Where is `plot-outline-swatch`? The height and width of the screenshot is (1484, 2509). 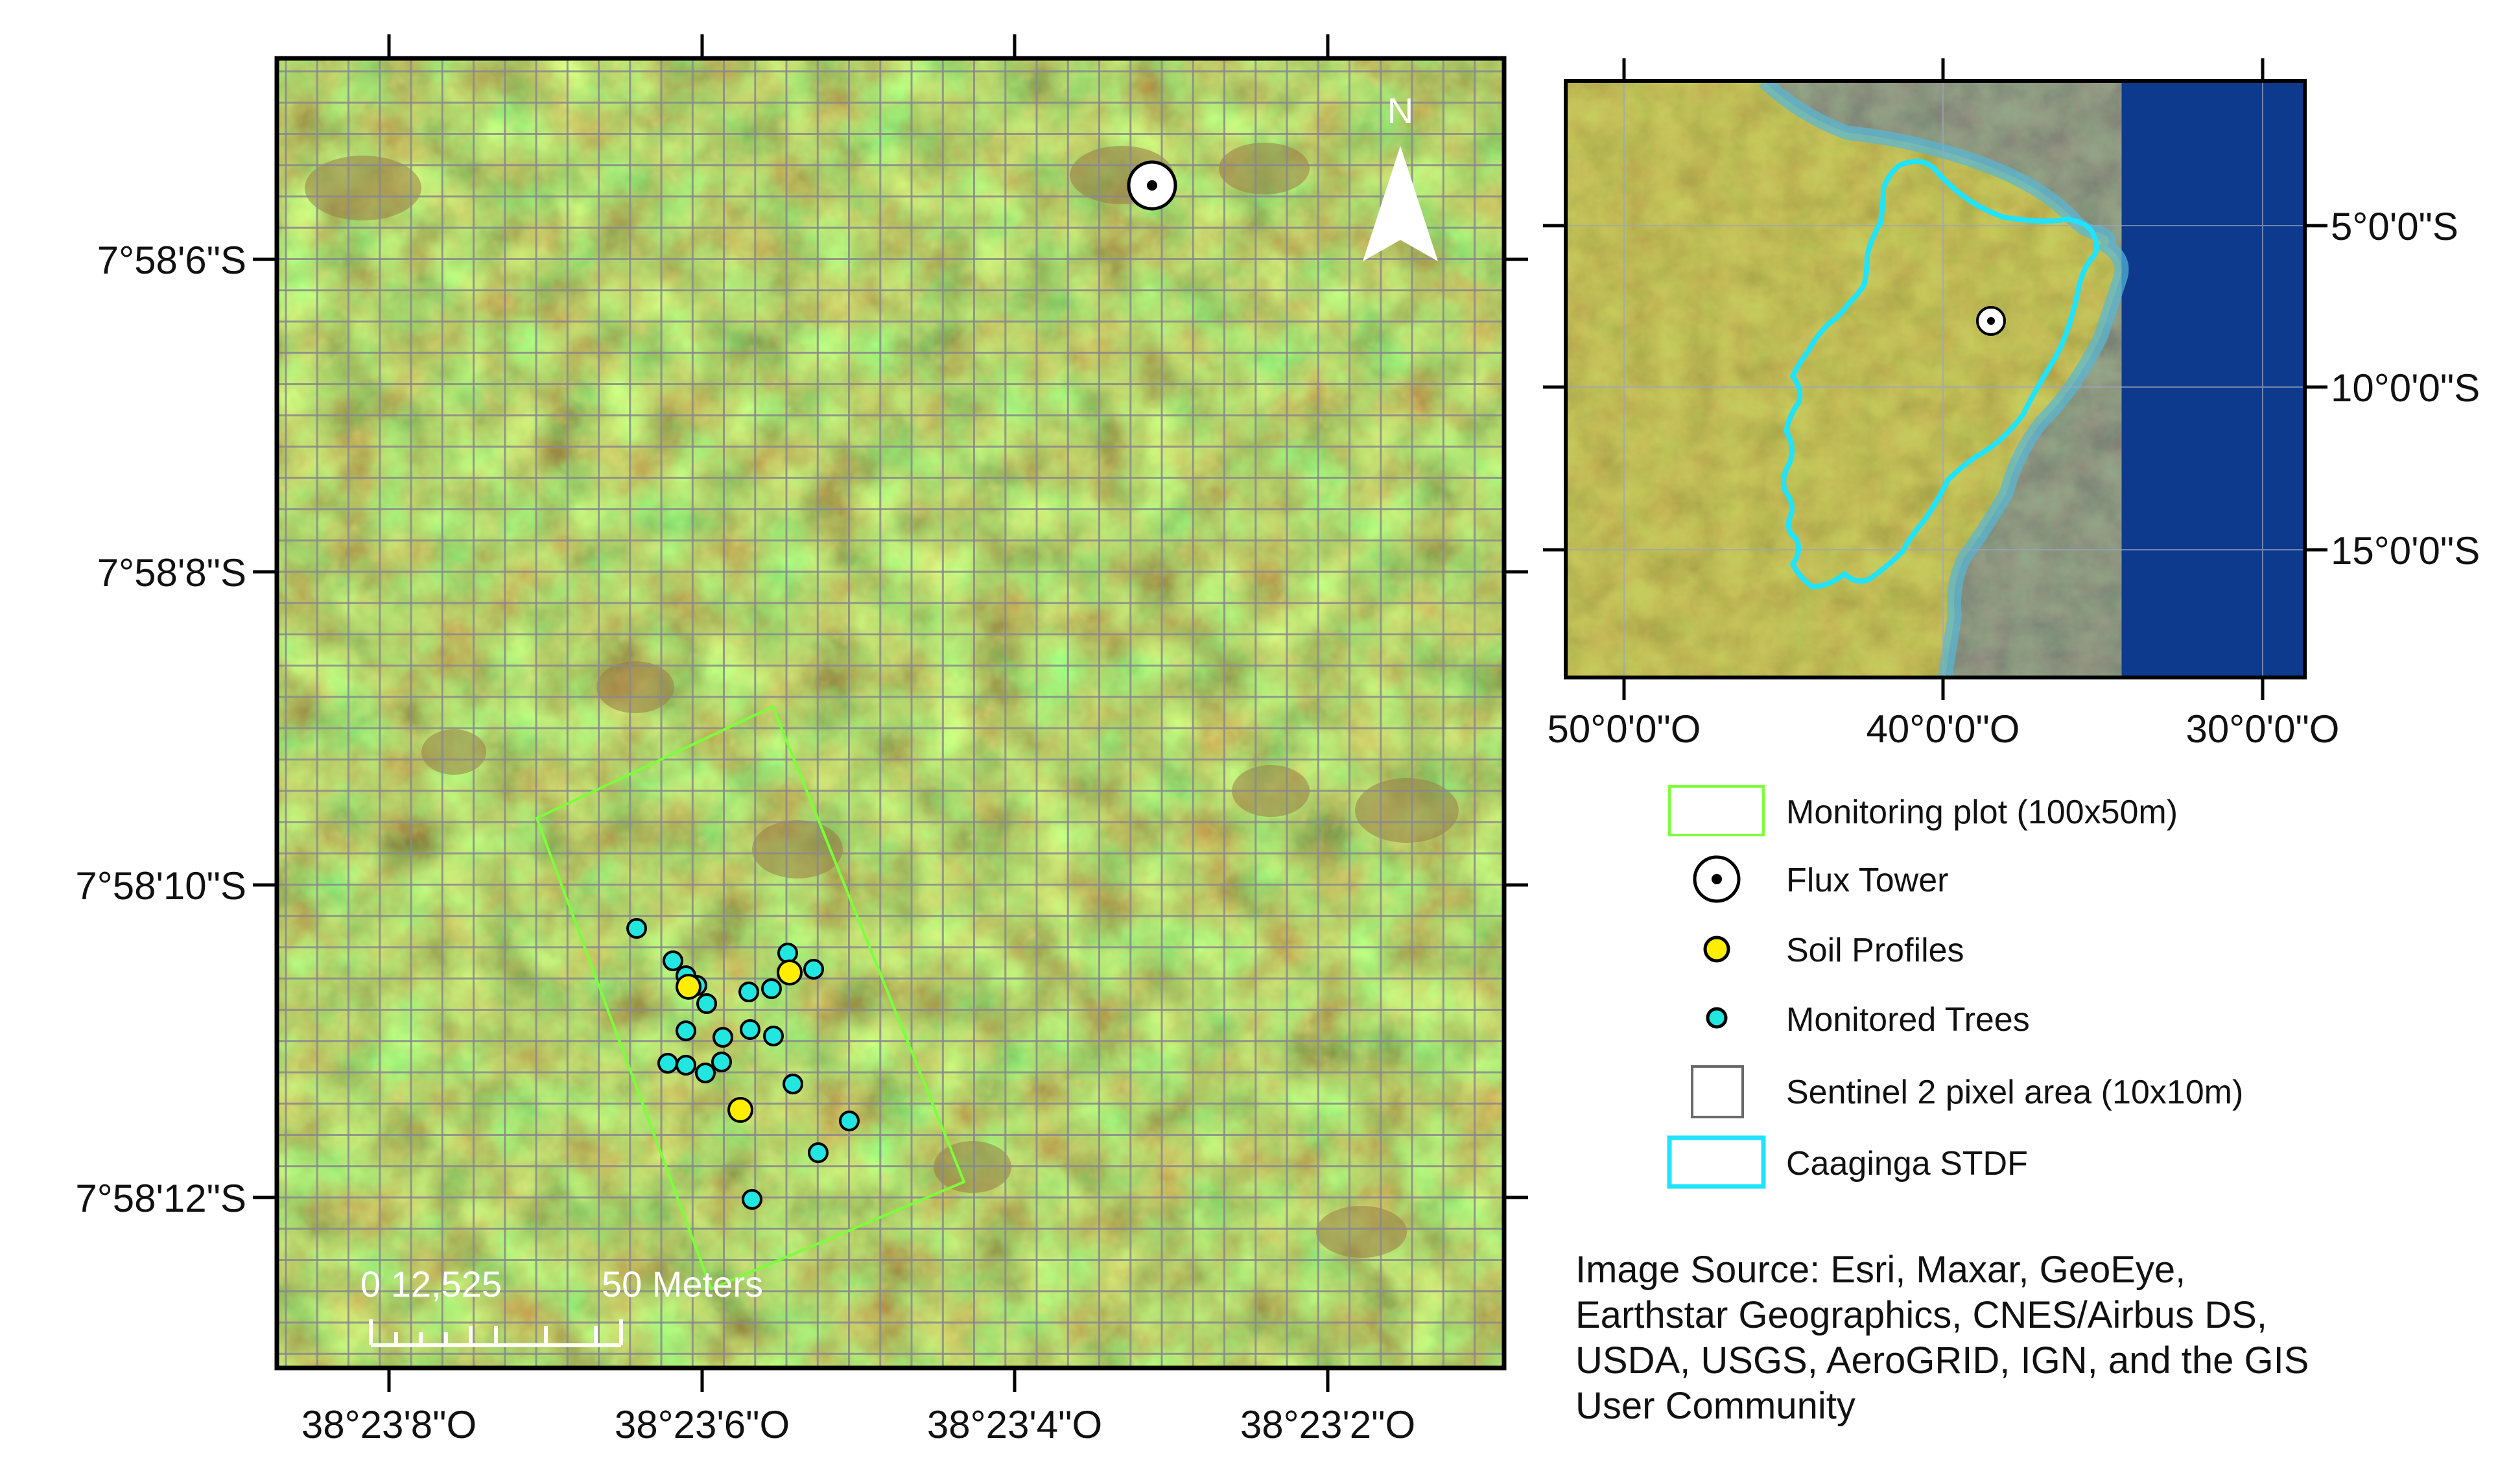 plot-outline-swatch is located at coordinates (1717, 810).